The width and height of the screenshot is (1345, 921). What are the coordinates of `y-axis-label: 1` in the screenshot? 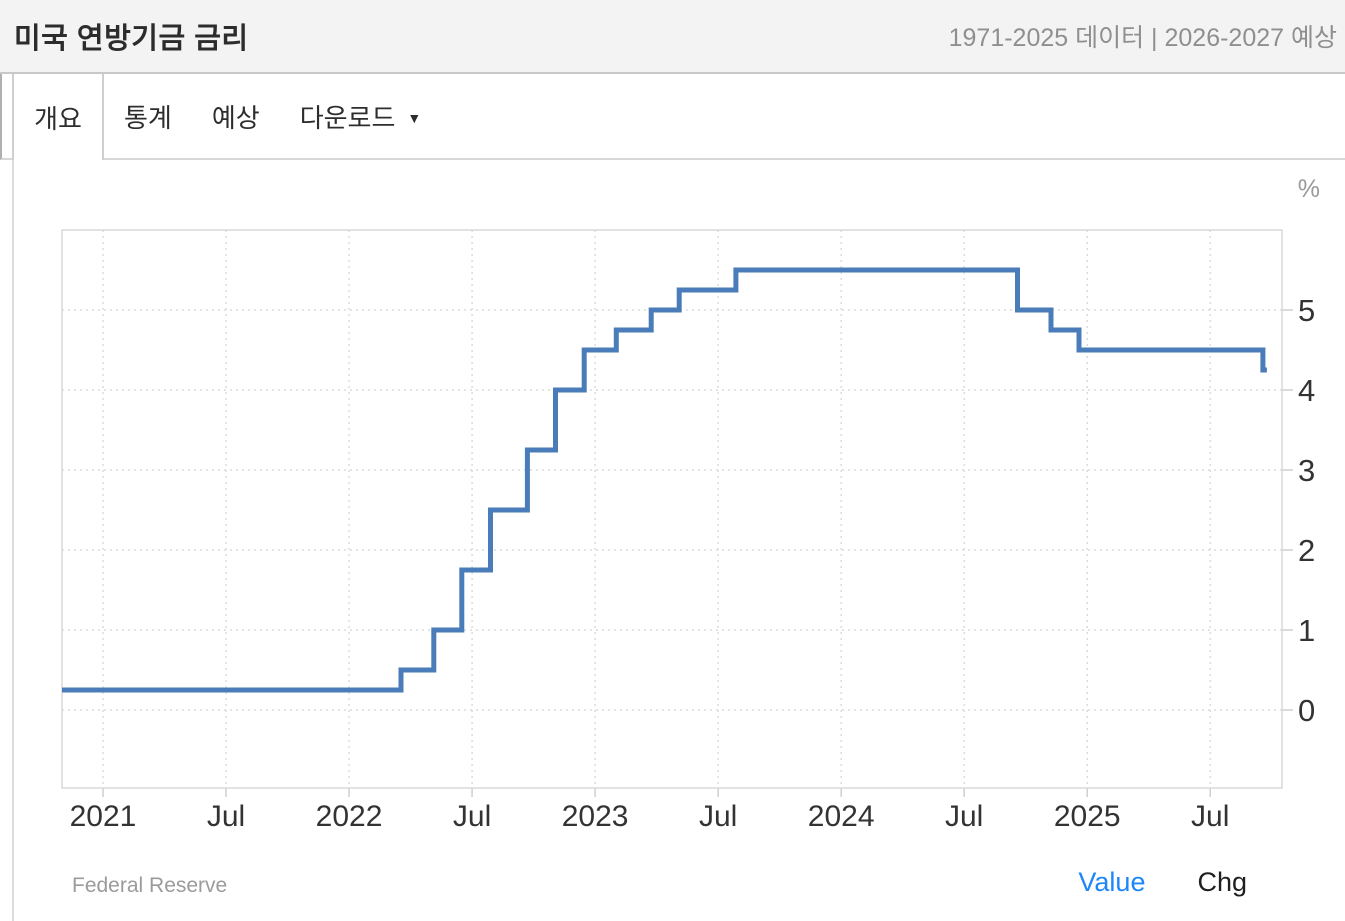 It's located at (1306, 630).